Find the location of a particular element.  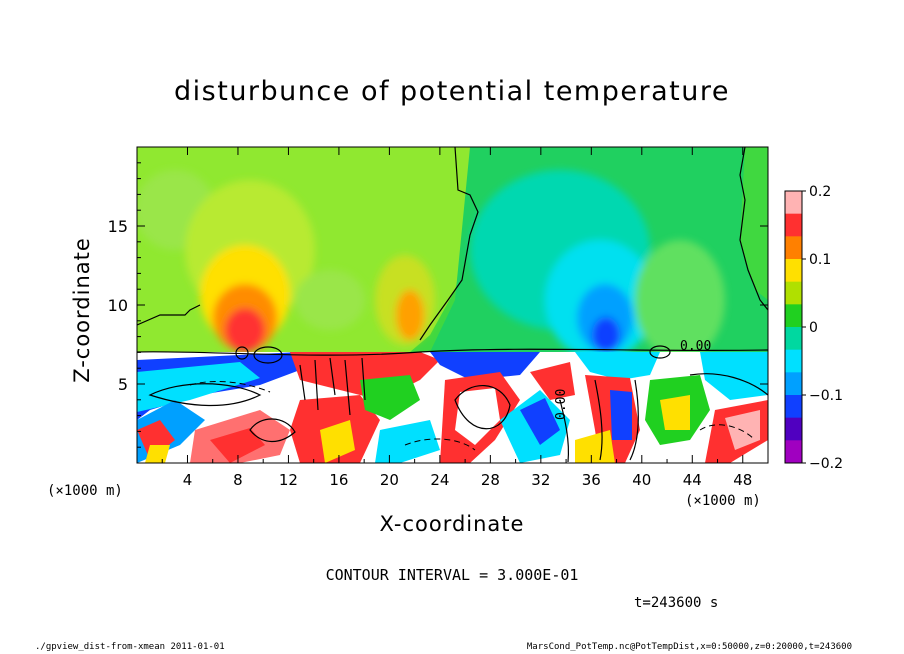

colorbar-label: 0.1 is located at coordinates (820, 260).